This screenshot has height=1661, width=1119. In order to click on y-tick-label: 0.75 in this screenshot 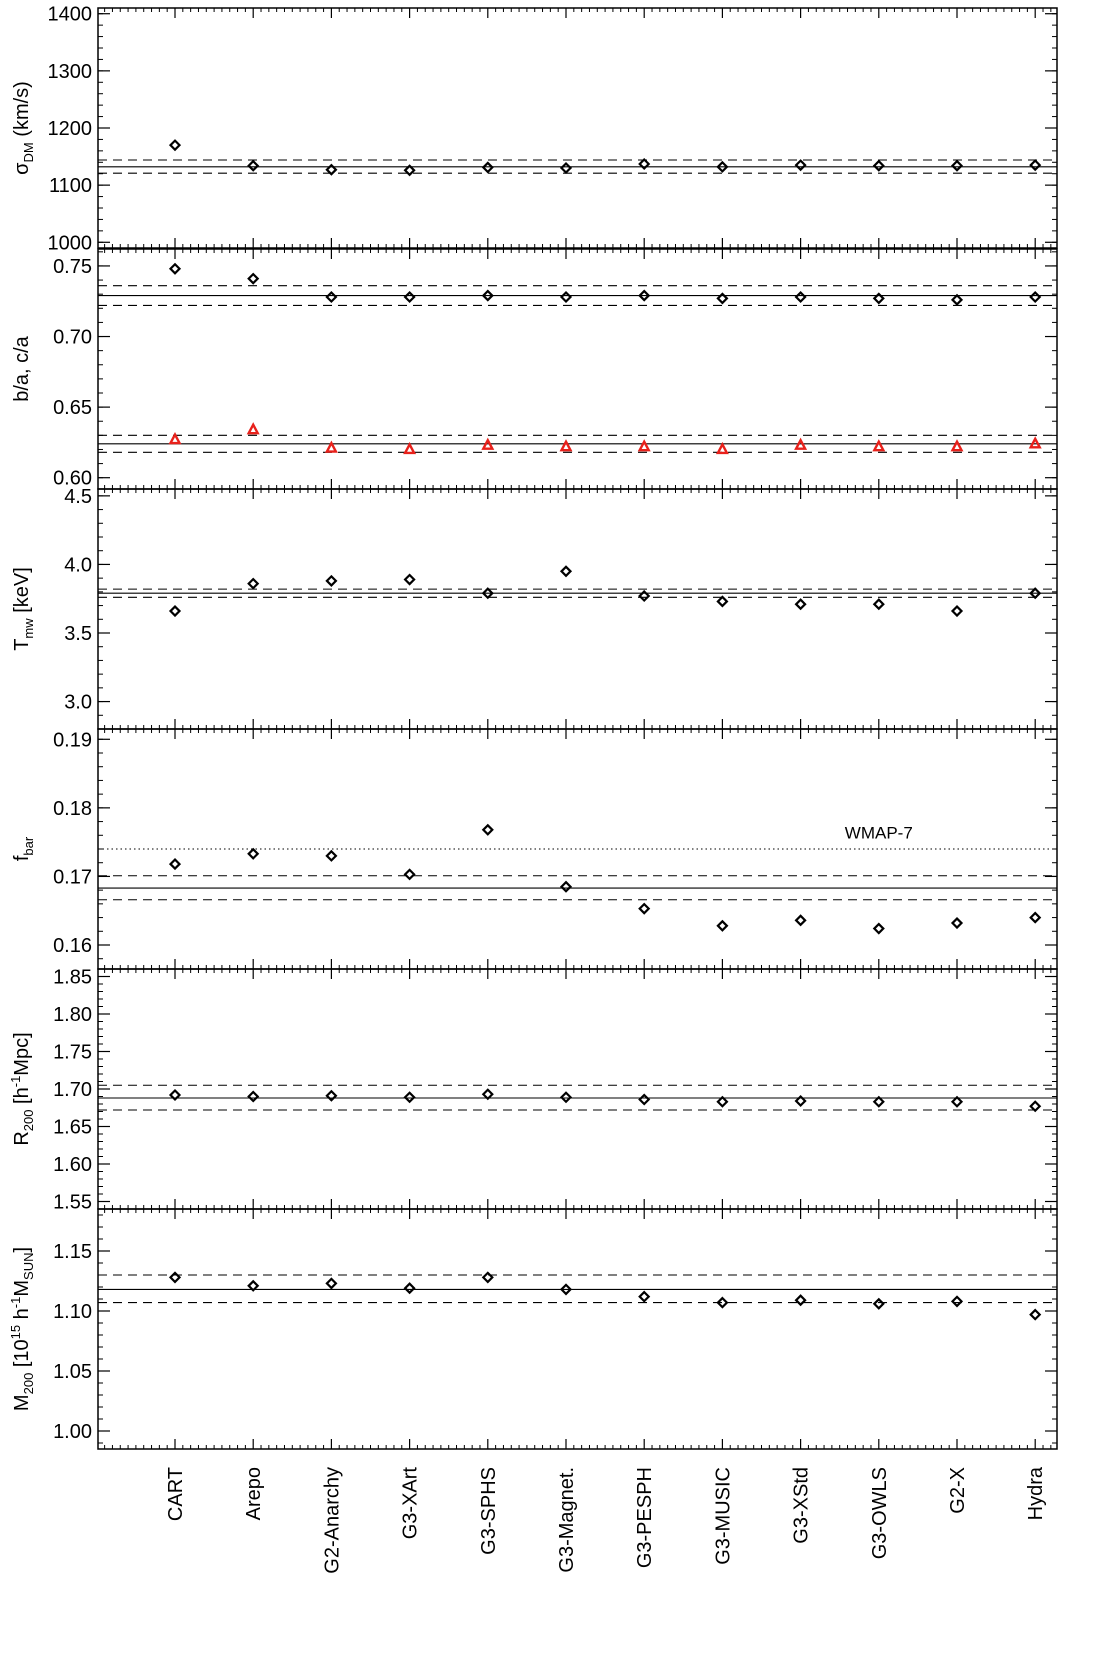, I will do `click(72, 267)`.